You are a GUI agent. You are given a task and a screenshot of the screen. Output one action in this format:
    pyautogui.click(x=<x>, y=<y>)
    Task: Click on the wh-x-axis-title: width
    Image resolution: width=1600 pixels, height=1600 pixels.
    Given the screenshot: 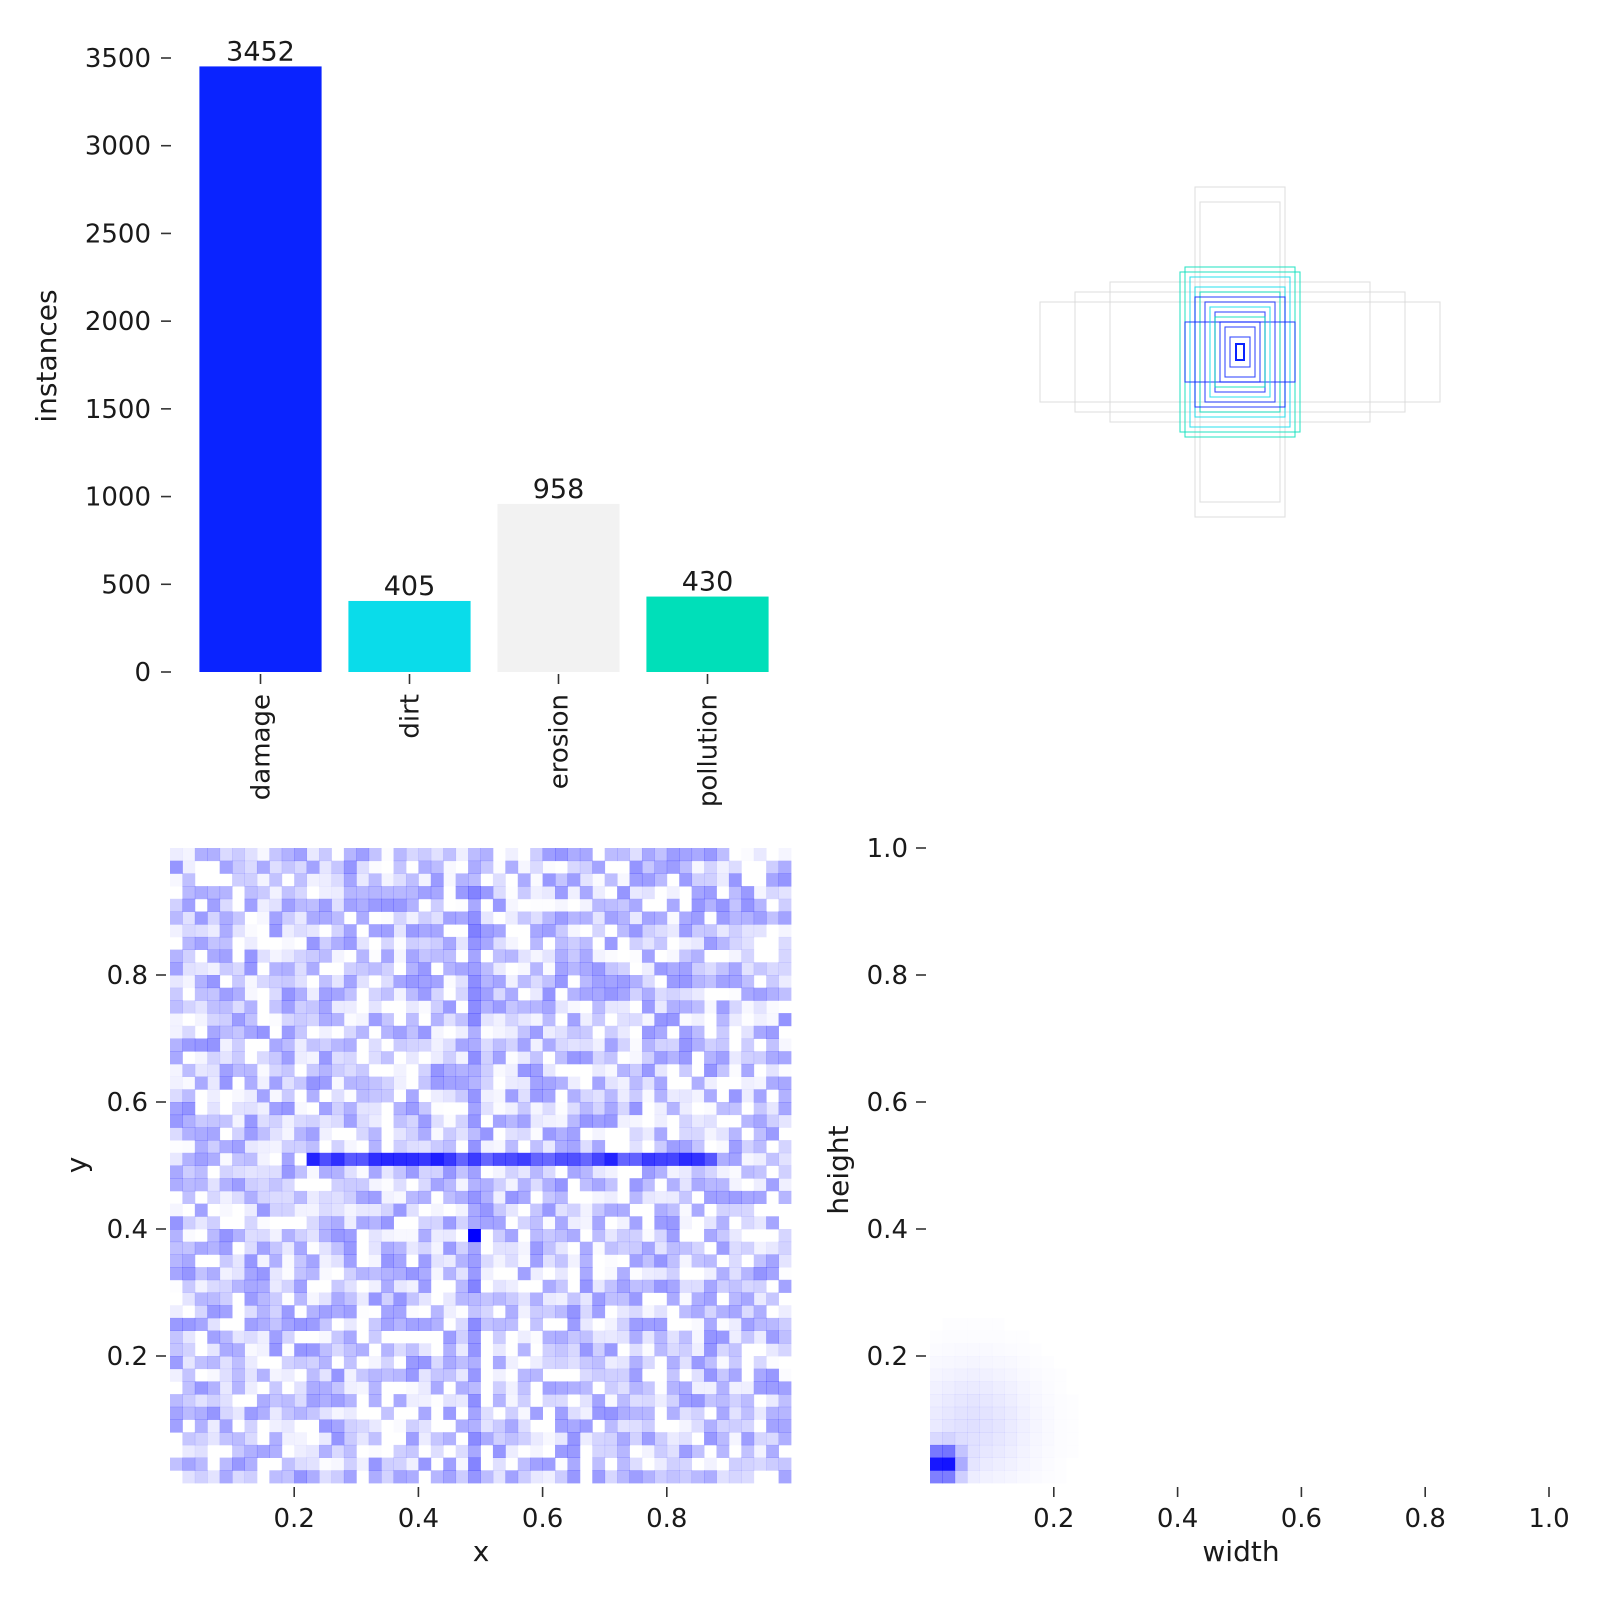 What is the action you would take?
    pyautogui.click(x=1240, y=1551)
    